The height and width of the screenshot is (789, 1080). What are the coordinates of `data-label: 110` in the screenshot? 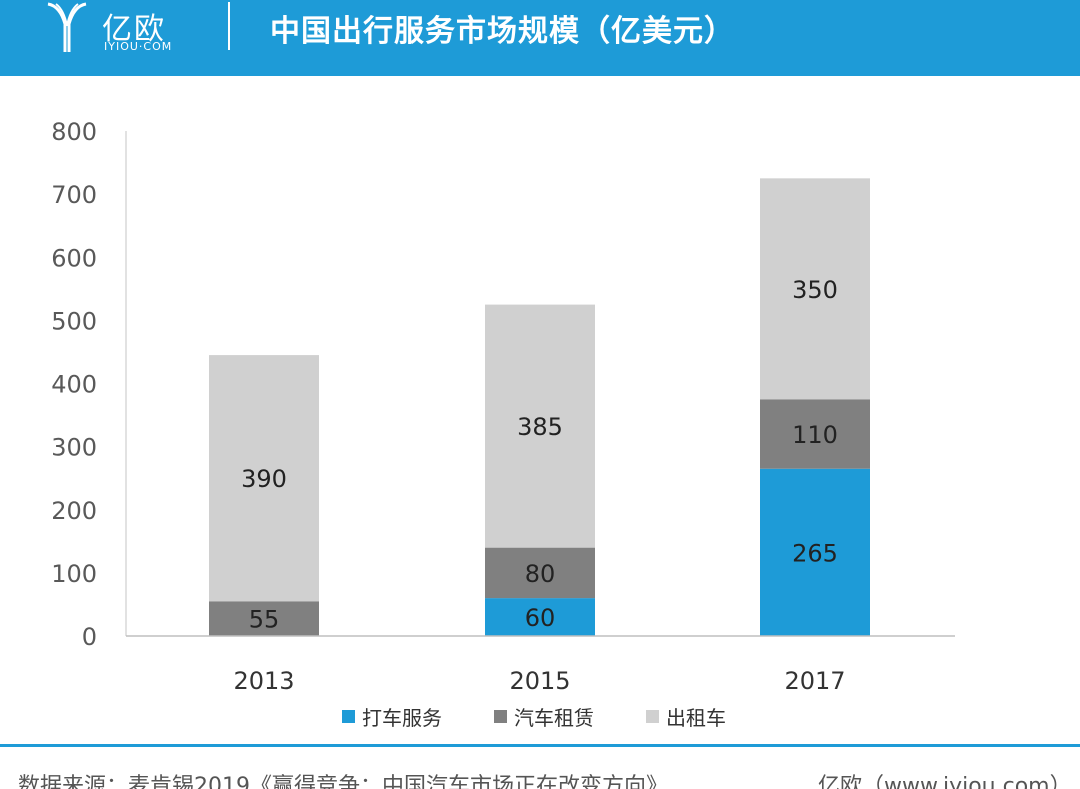 It's located at (815, 435).